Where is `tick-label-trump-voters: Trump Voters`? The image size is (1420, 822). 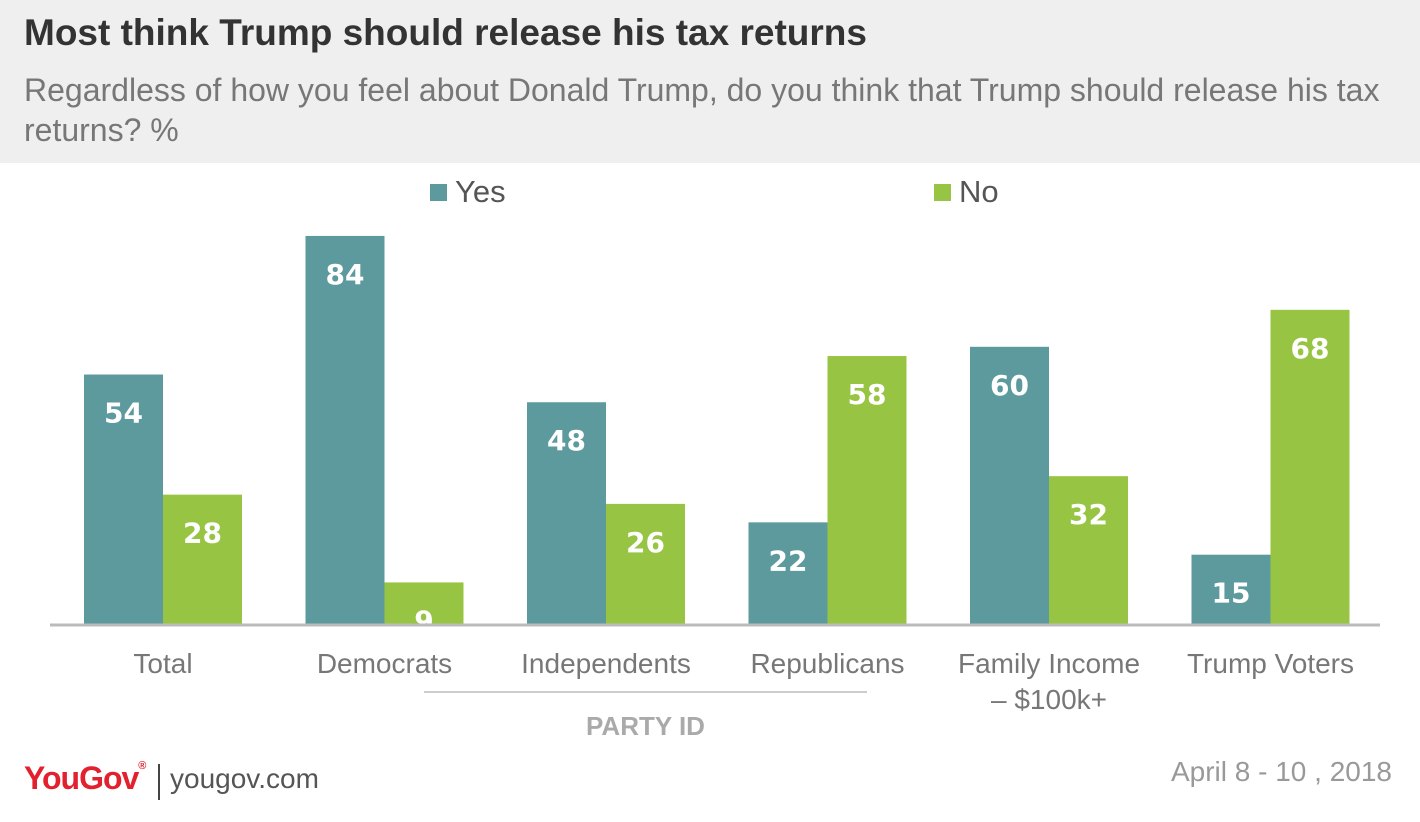
tick-label-trump-voters: Trump Voters is located at coordinates (1270, 663).